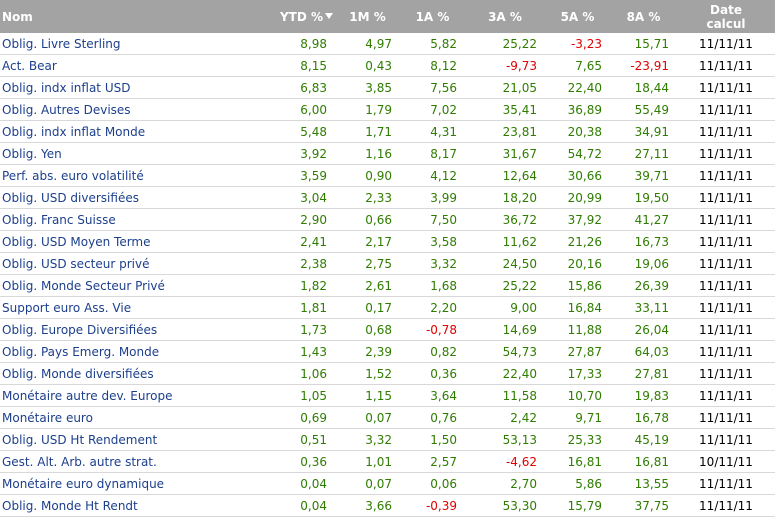 This screenshot has height=517, width=775. What do you see at coordinates (306, 65) in the screenshot?
I see `perf-cell: 8,15` at bounding box center [306, 65].